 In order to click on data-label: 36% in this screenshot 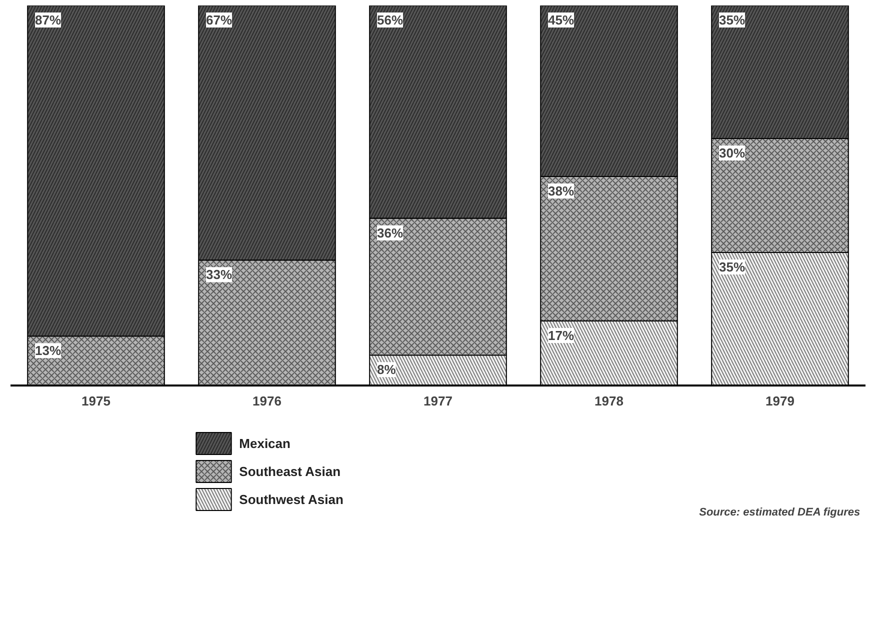, I will do `click(390, 232)`.